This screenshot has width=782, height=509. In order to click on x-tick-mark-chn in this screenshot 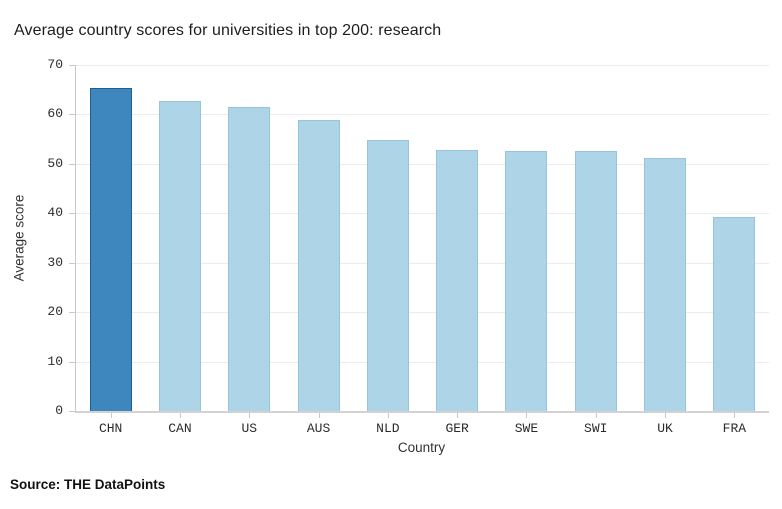, I will do `click(111, 415)`.